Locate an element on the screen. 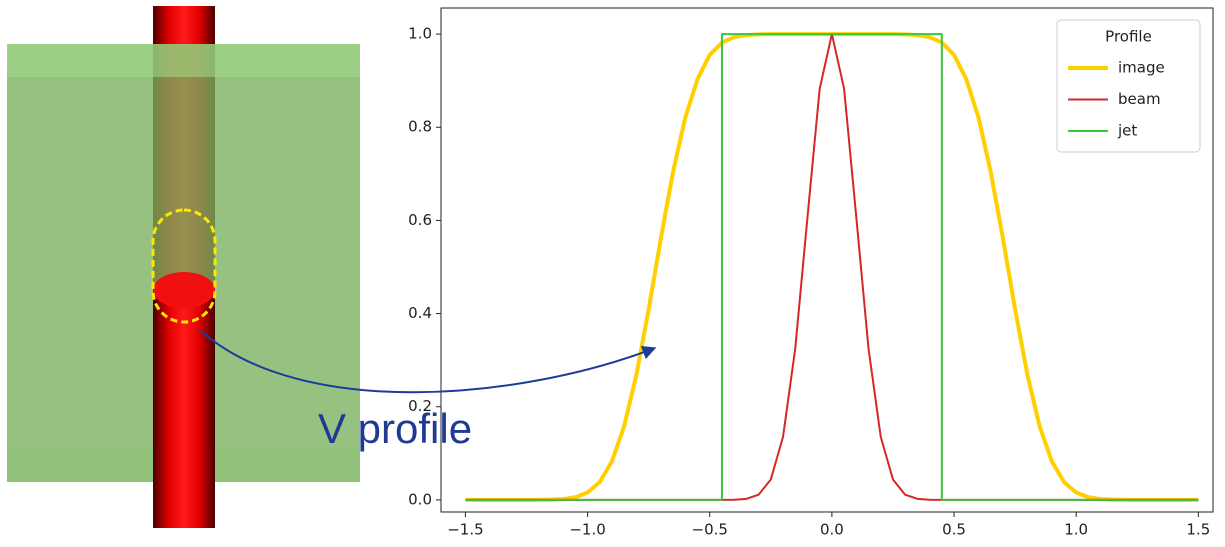 The image size is (1225, 547). arrow is located at coordinates (428, 361).